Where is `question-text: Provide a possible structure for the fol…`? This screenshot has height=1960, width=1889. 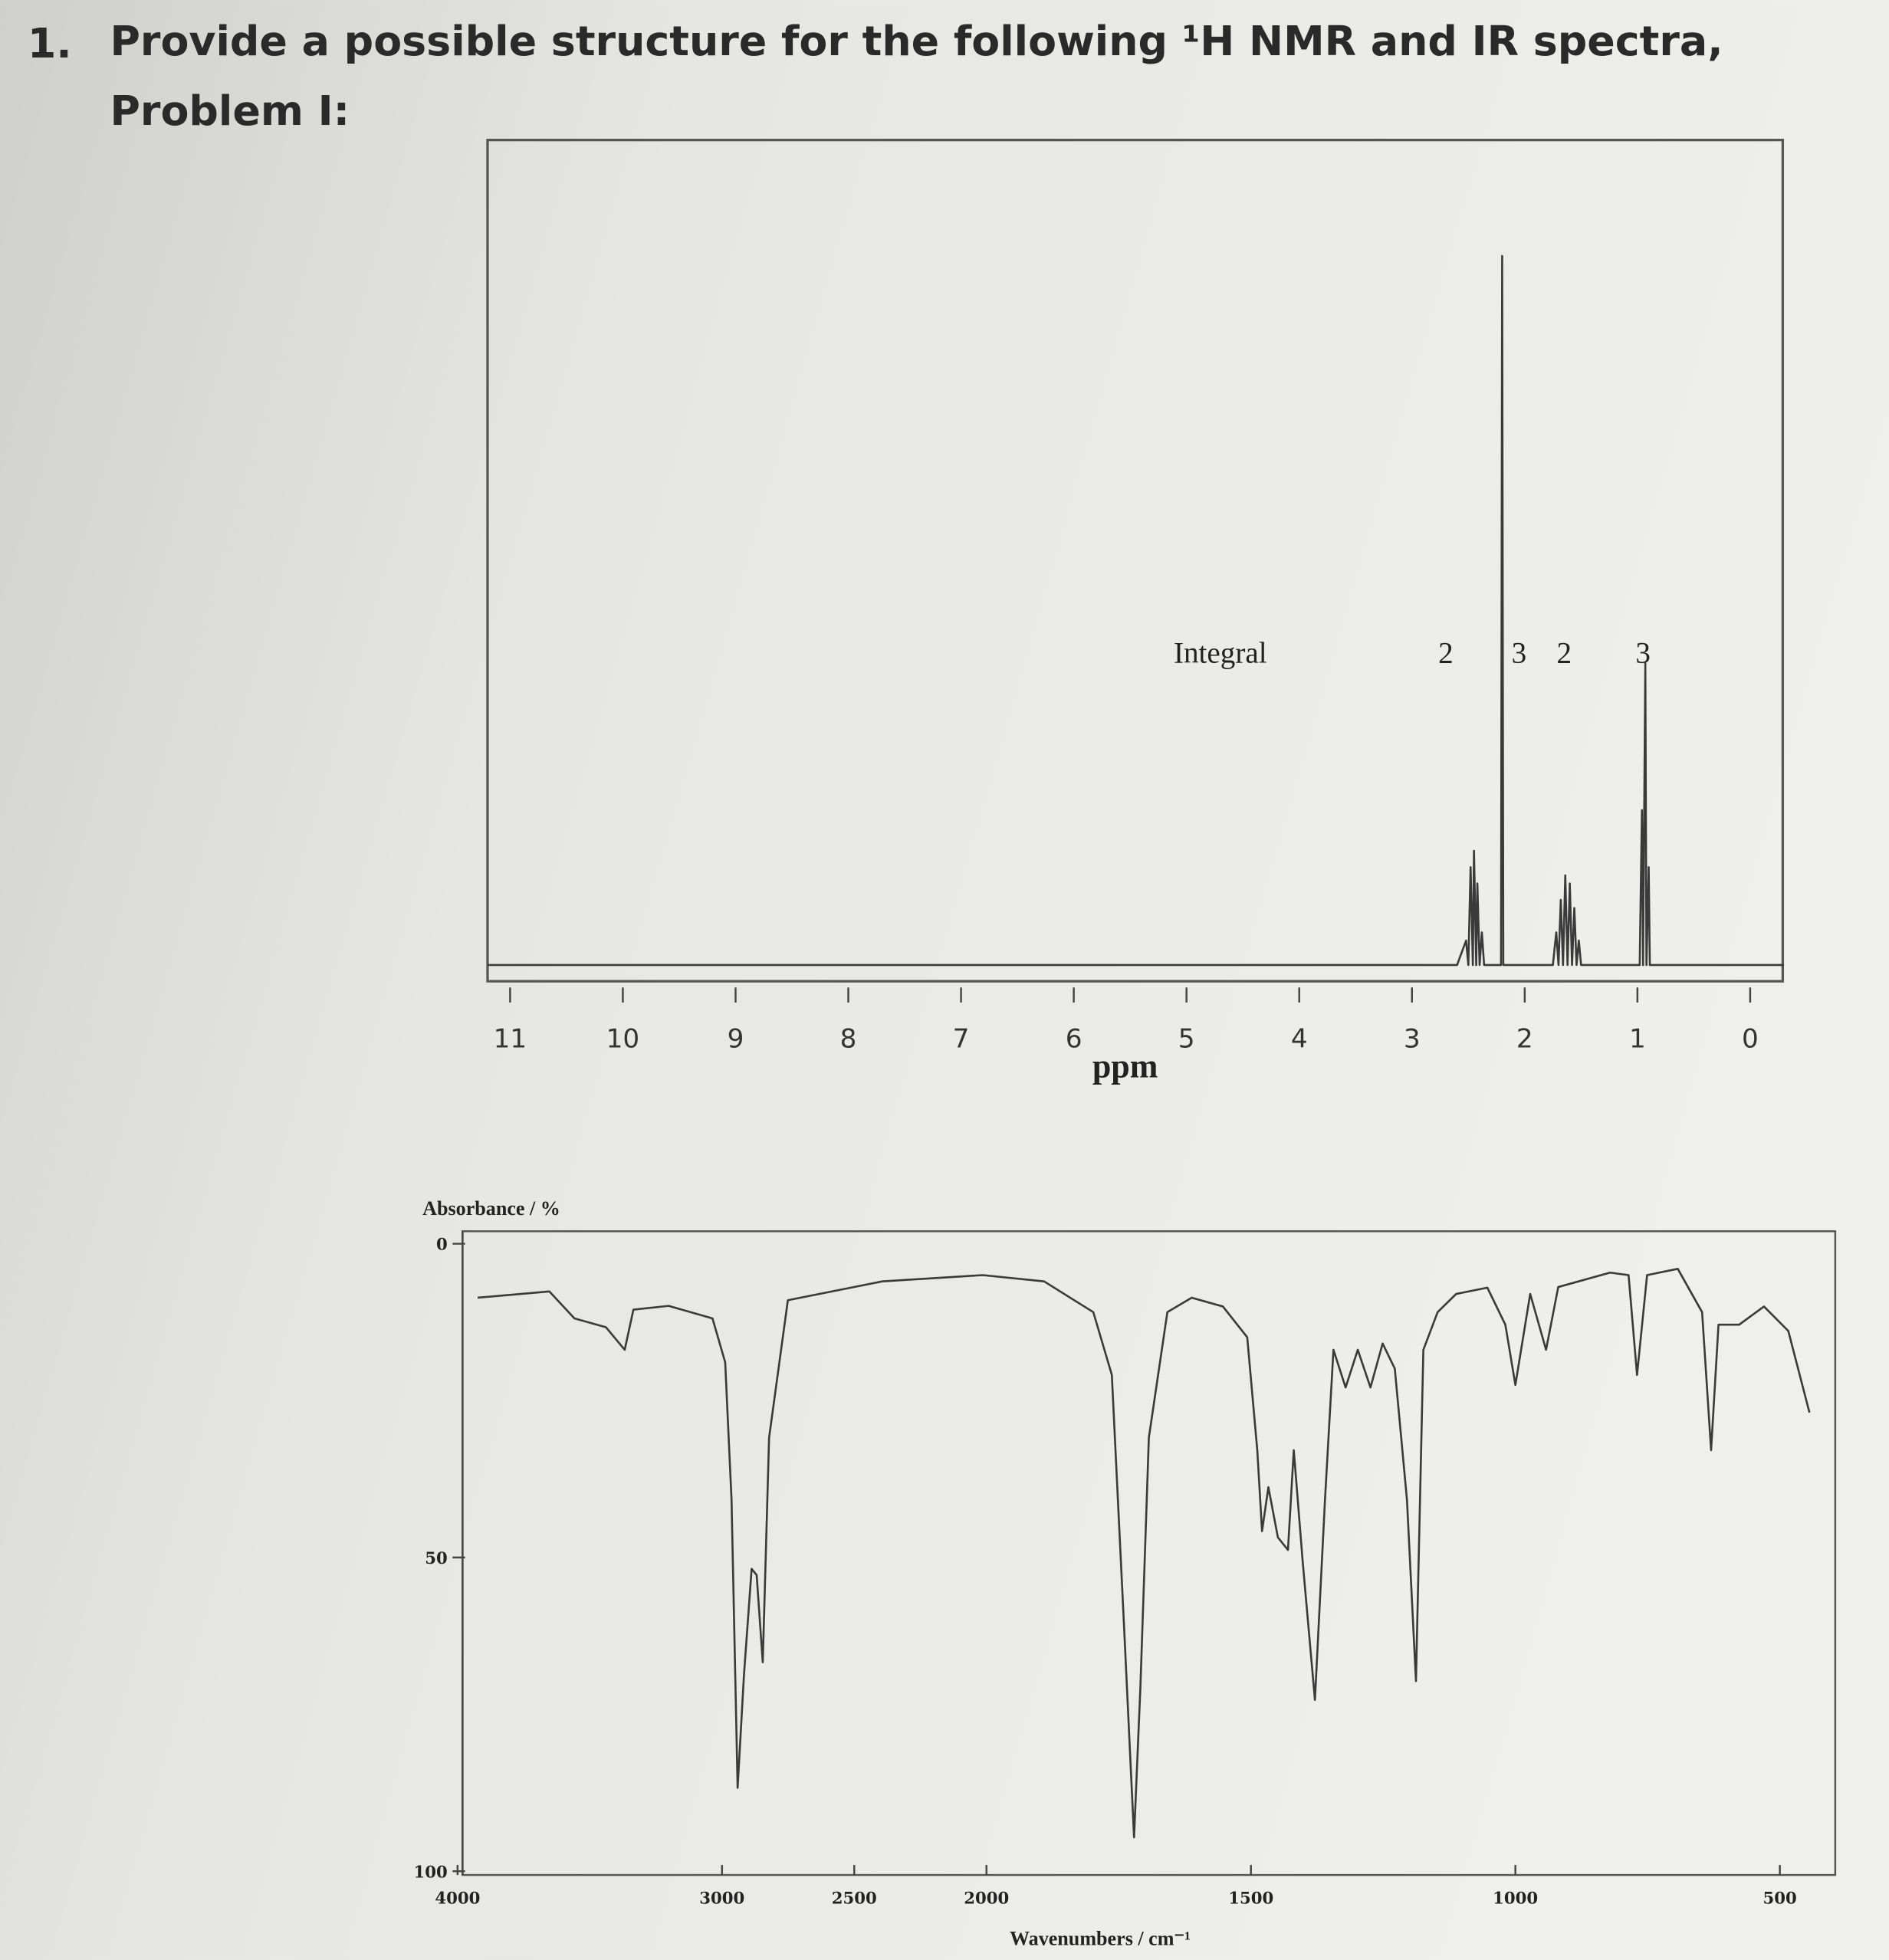
question-text: Provide a possible structure for the fol… is located at coordinates (917, 41).